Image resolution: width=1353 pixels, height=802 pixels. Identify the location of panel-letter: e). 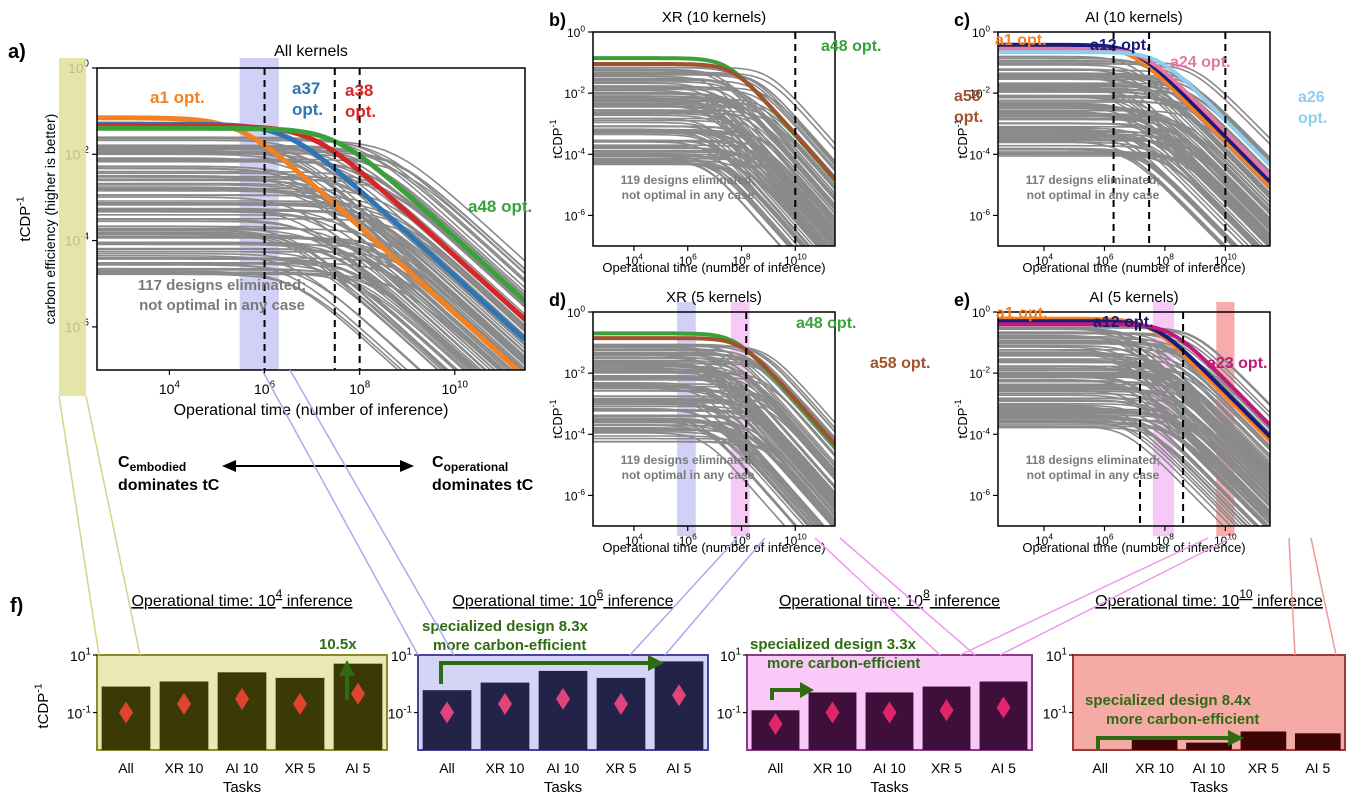
(962, 300).